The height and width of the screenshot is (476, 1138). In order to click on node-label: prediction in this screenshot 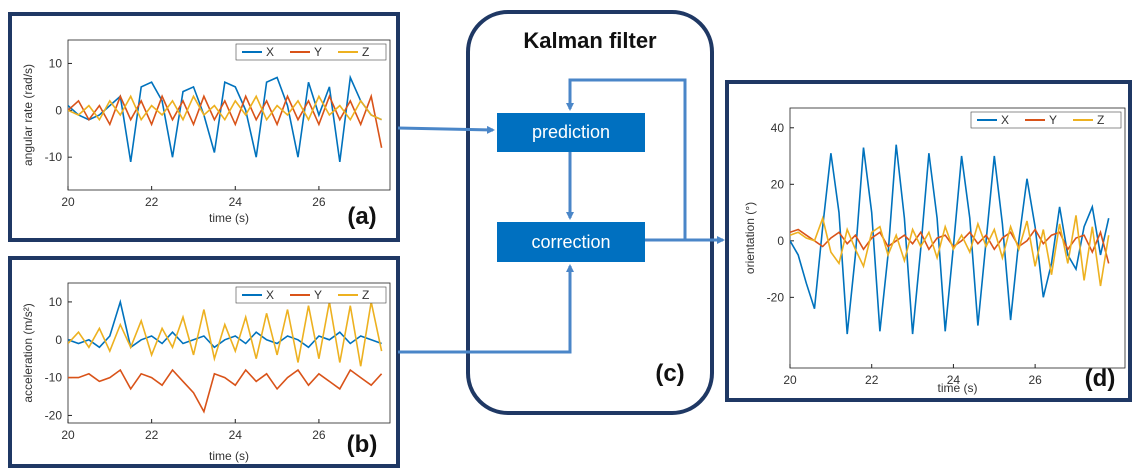, I will do `click(571, 132)`.